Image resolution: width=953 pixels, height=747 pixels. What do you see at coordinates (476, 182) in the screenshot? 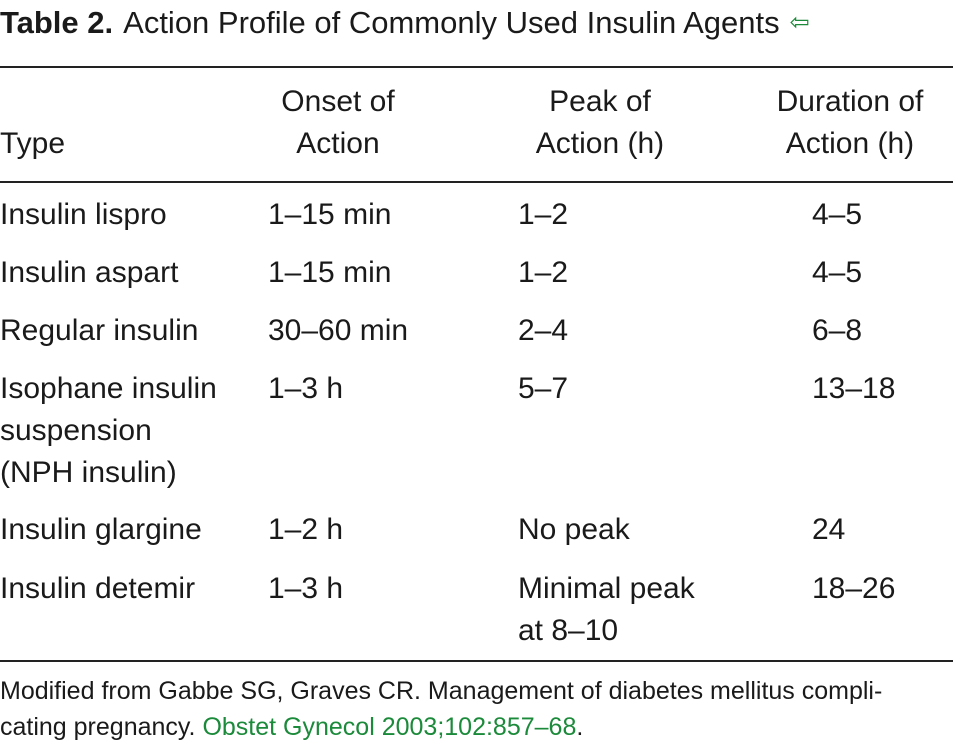
I see `header-rule` at bounding box center [476, 182].